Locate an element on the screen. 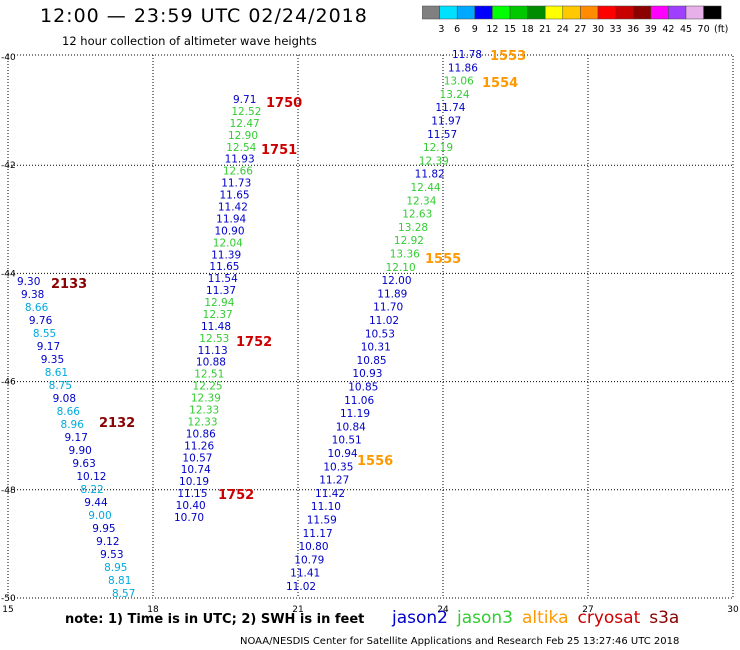 This screenshot has width=740, height=650. colorbar-swatch is located at coordinates (712, 12).